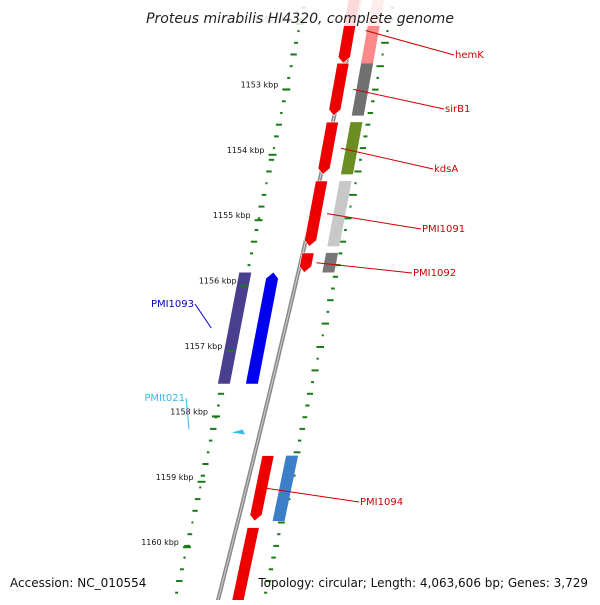 The height and width of the screenshot is (605, 600). What do you see at coordinates (328, 148) in the screenshot?
I see `kdsa-cds` at bounding box center [328, 148].